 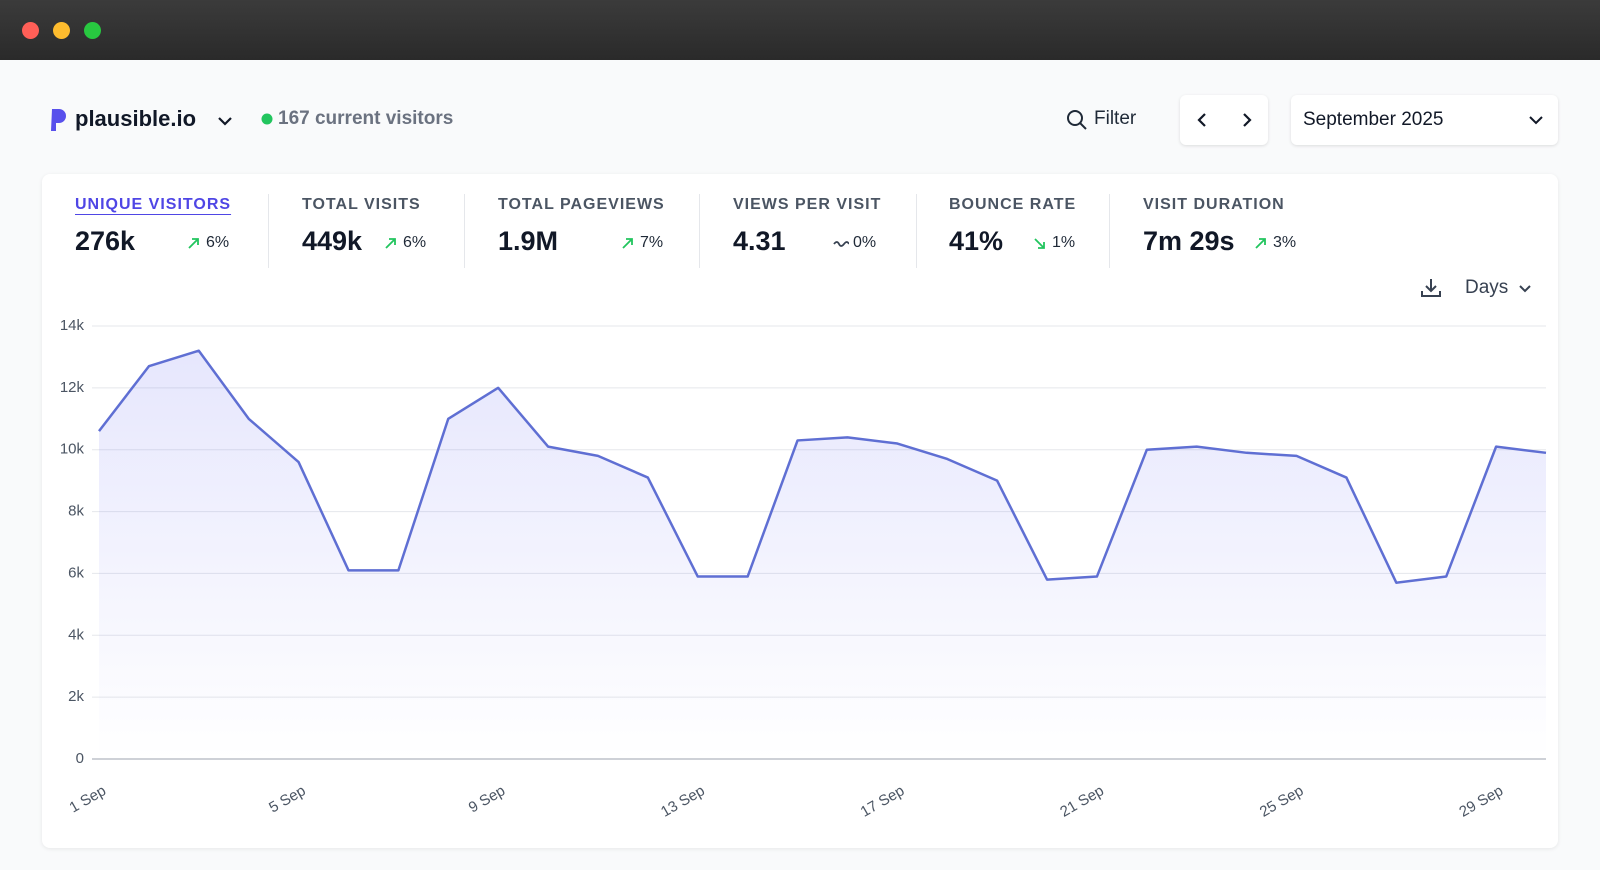 I want to click on current-visitors: 167 current visitors, so click(x=366, y=118).